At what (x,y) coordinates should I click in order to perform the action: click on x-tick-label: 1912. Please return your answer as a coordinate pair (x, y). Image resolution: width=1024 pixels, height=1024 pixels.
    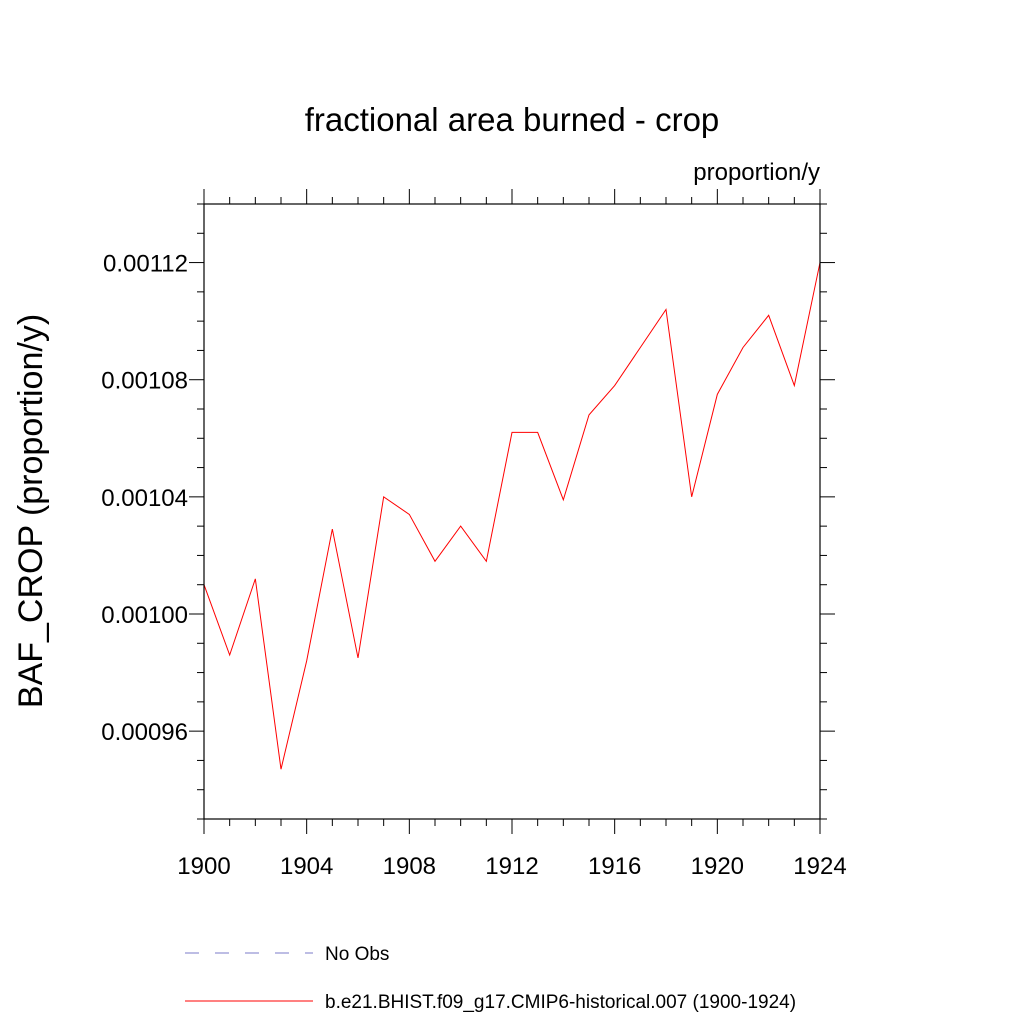
    Looking at the image, I should click on (511, 866).